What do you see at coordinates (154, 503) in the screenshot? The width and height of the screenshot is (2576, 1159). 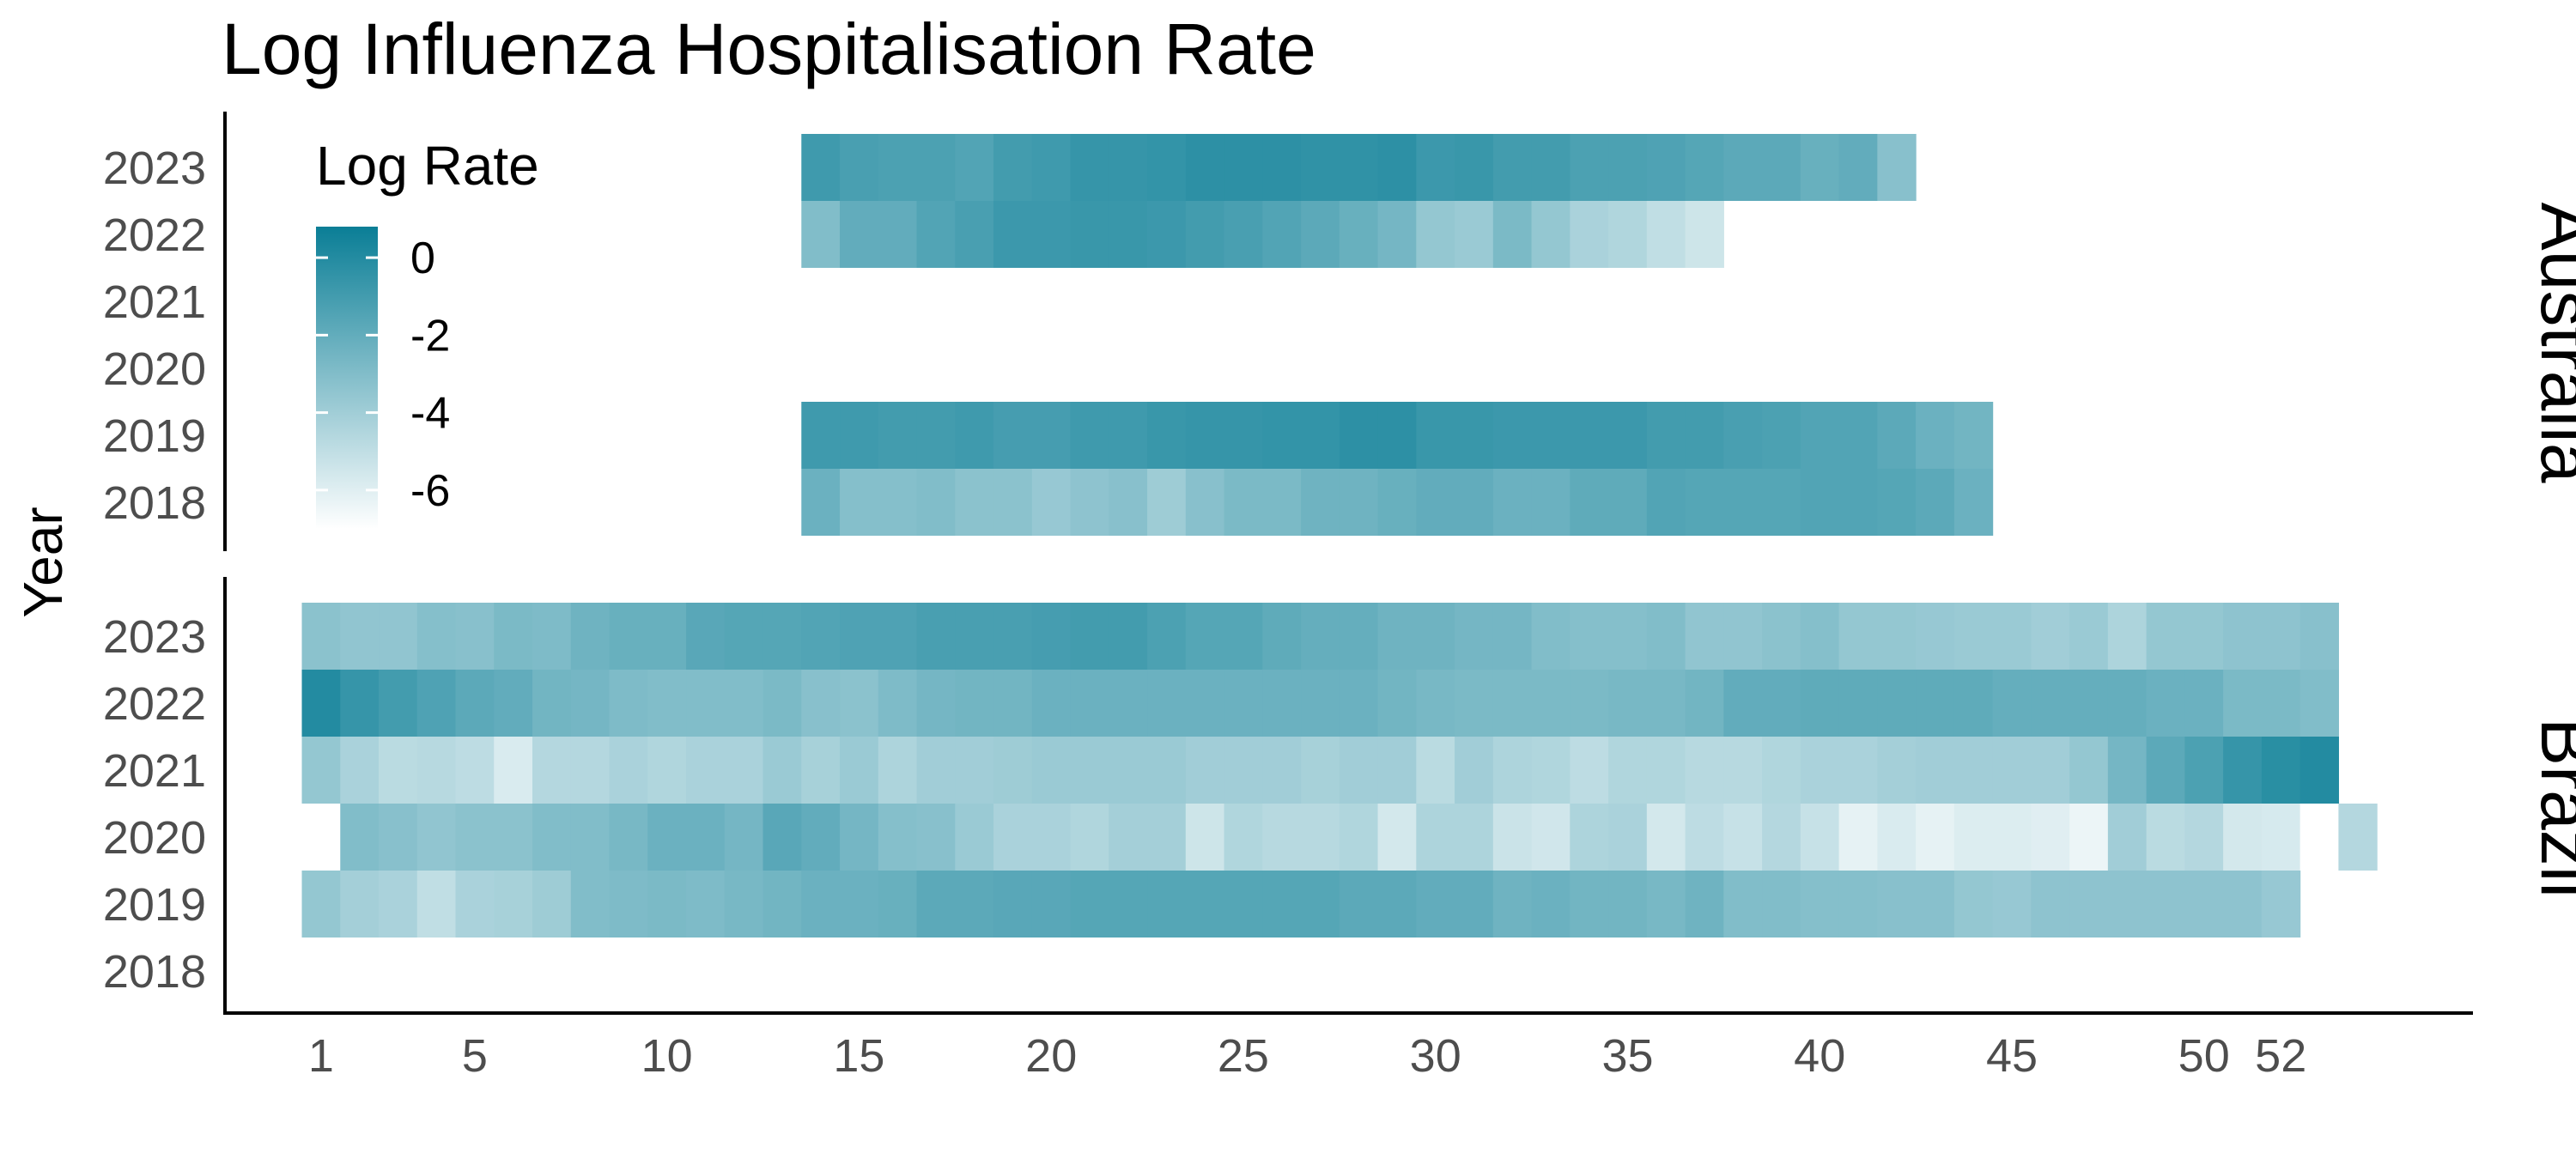 I see `y-tick-label: 2018` at bounding box center [154, 503].